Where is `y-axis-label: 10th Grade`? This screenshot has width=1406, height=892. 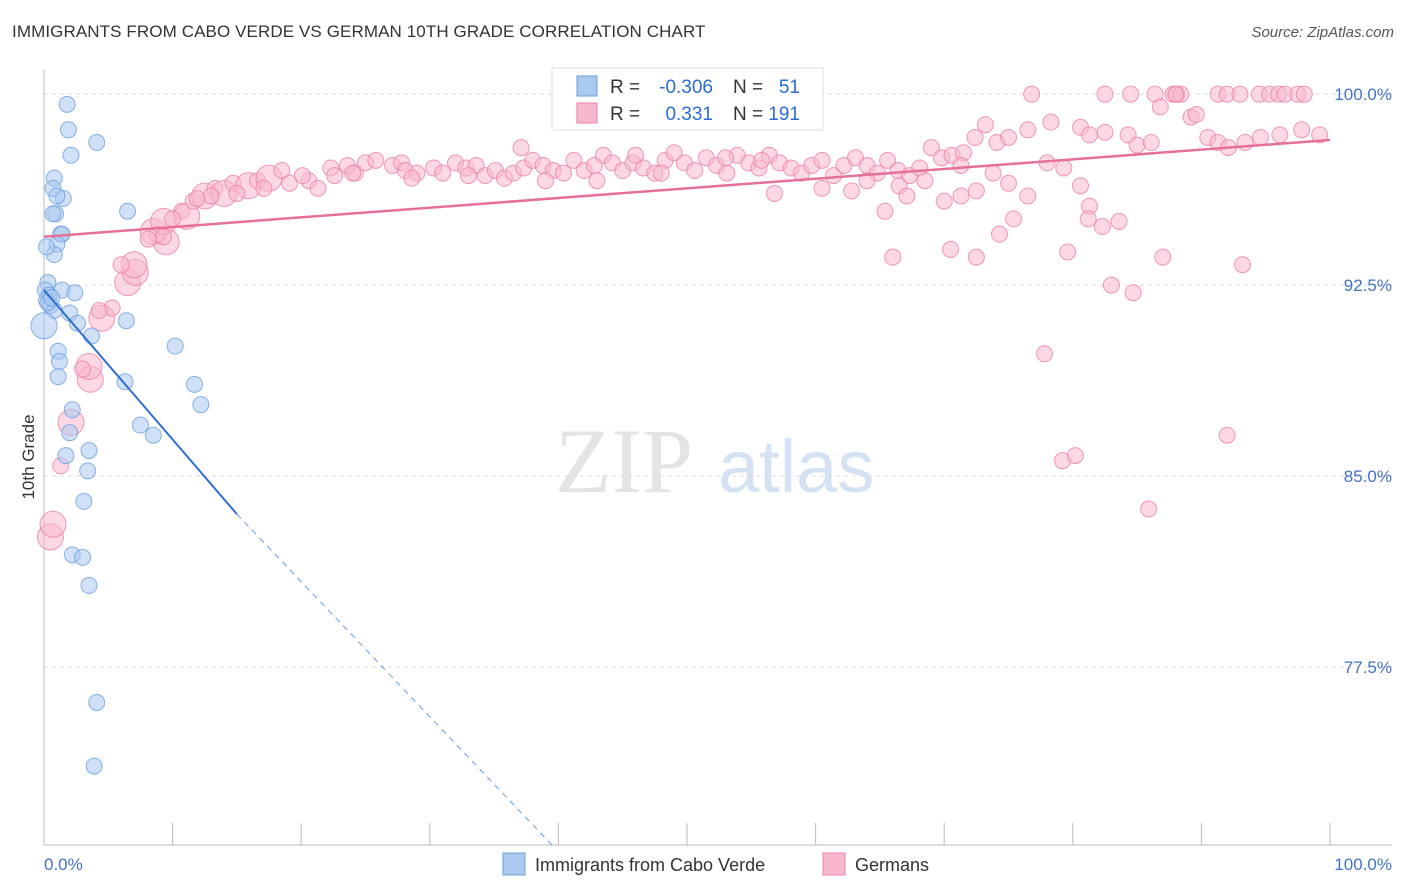 y-axis-label: 10th Grade is located at coordinates (28, 456).